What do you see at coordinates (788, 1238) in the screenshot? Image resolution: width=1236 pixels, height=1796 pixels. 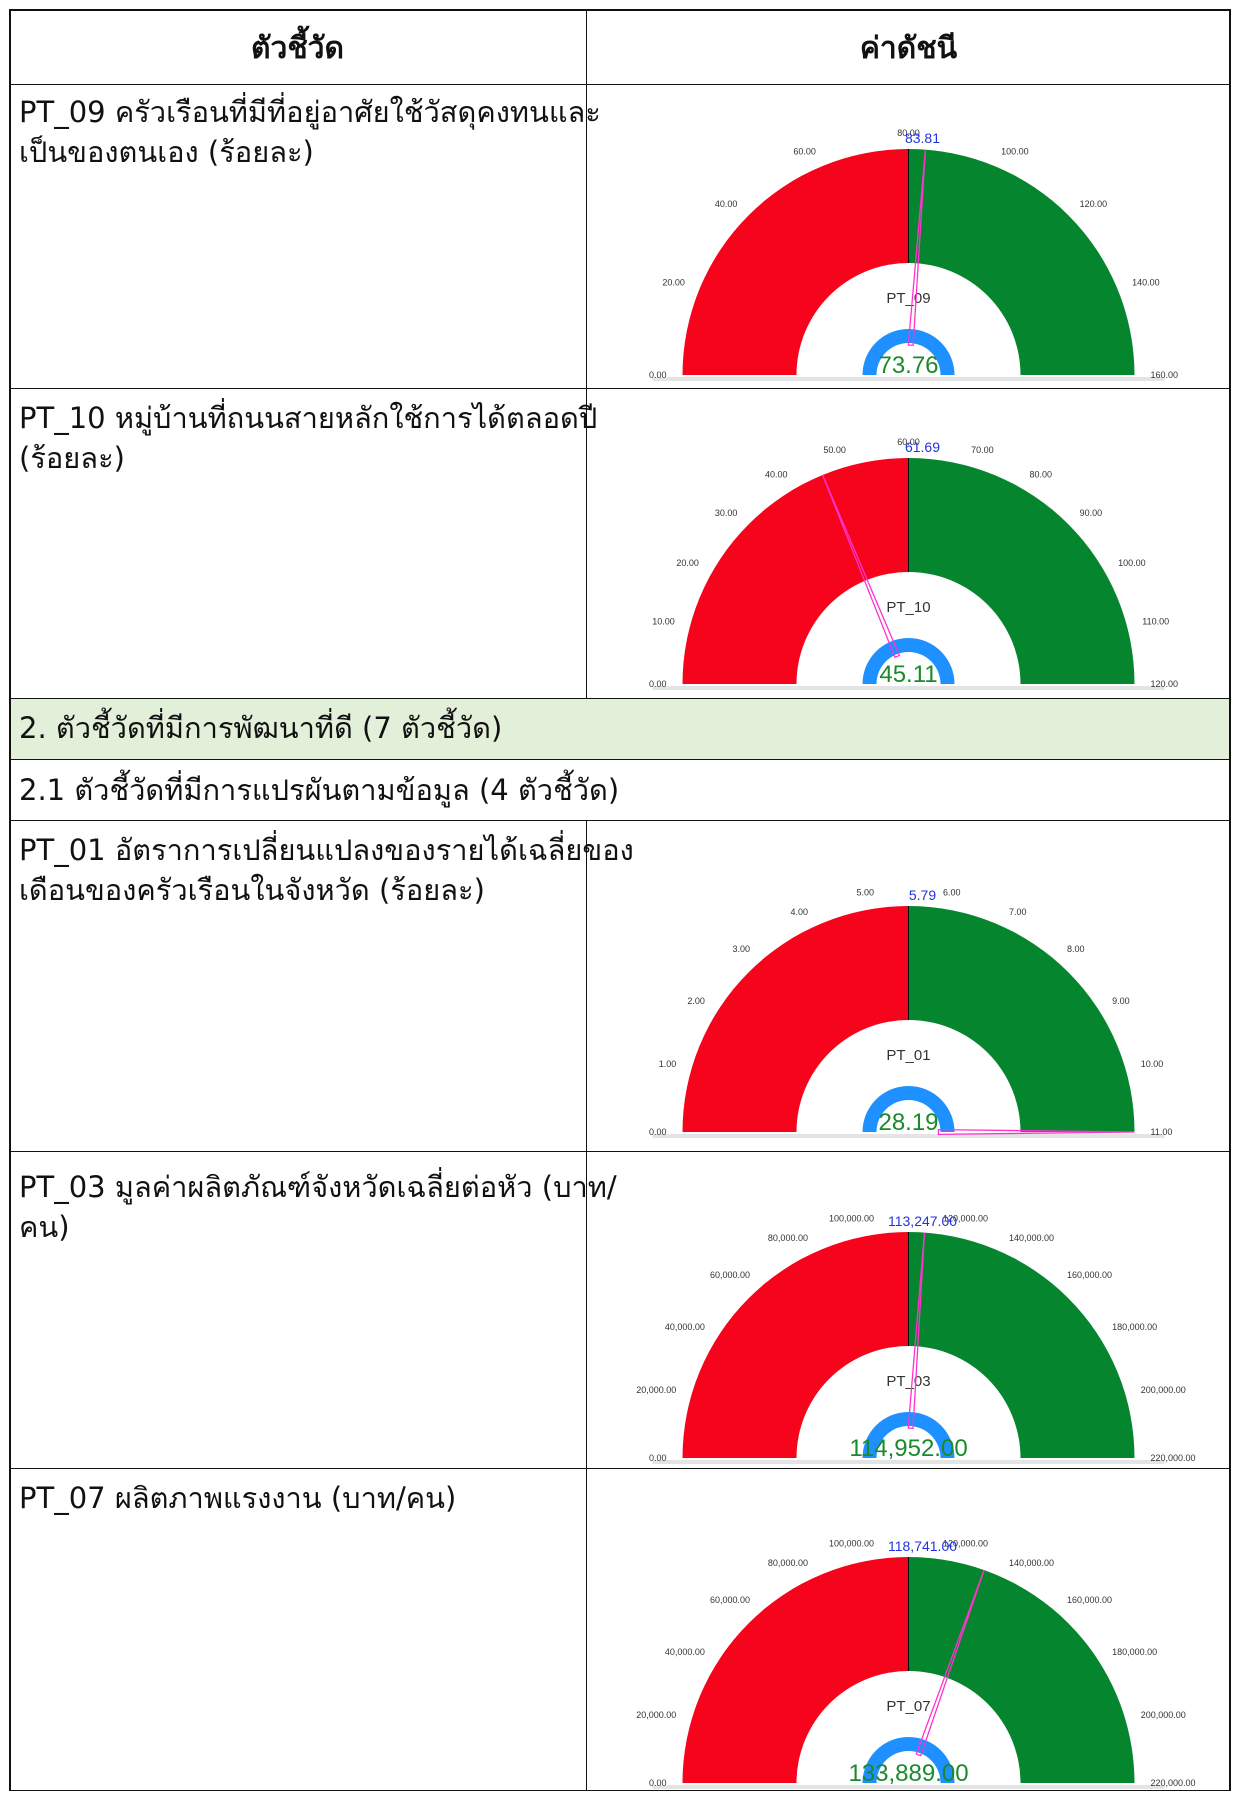 I see `gauge-tick-label: 80,000.00` at bounding box center [788, 1238].